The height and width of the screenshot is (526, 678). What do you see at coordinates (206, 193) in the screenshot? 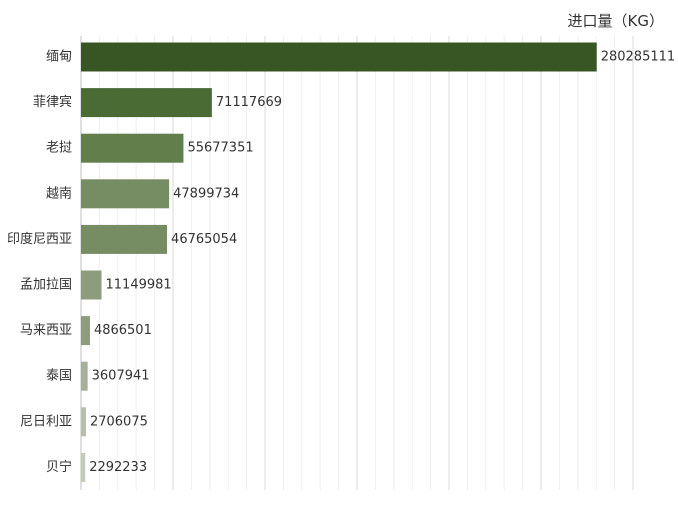
I see `data-label: 47899734` at bounding box center [206, 193].